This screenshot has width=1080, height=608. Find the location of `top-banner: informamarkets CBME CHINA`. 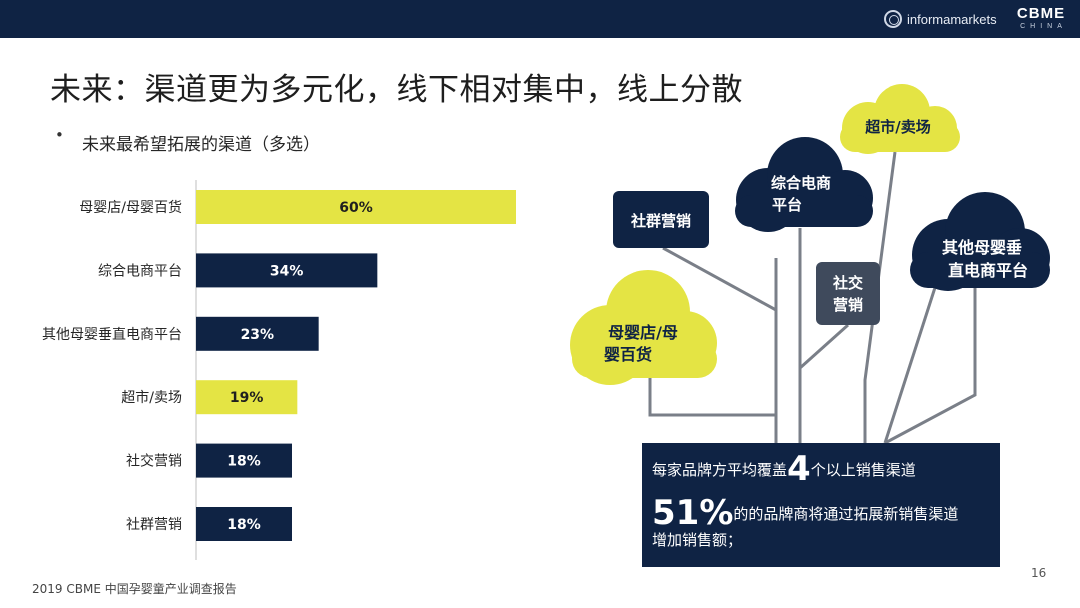

top-banner: informamarkets CBME CHINA is located at coordinates (540, 19).